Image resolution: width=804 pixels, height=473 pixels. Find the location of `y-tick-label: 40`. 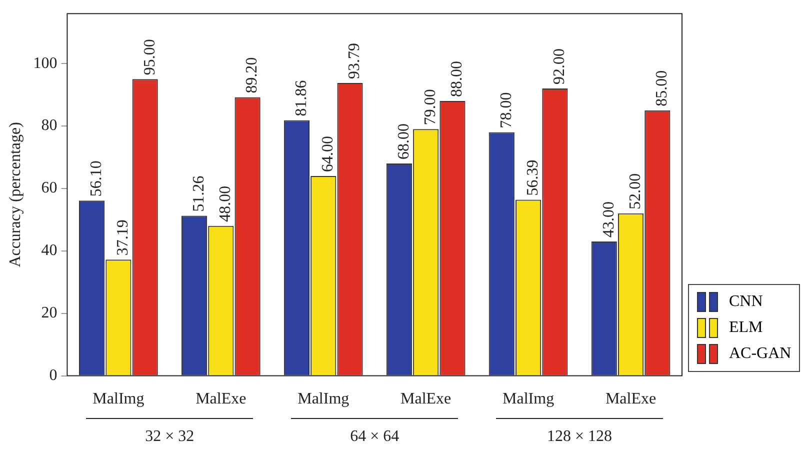

y-tick-label: 40 is located at coordinates (49, 251).